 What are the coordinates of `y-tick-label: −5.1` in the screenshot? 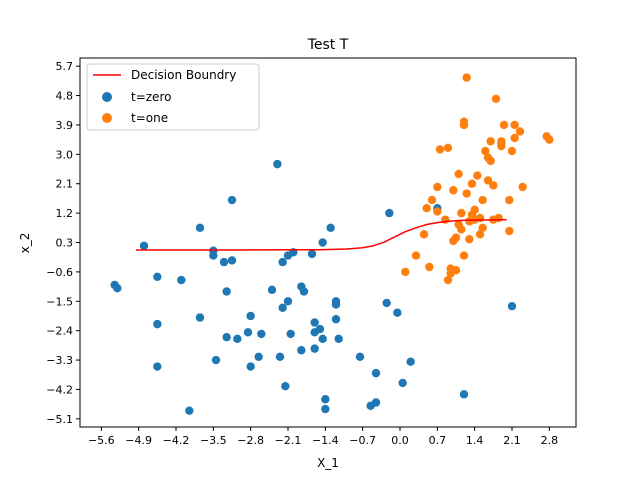 It's located at (59, 419).